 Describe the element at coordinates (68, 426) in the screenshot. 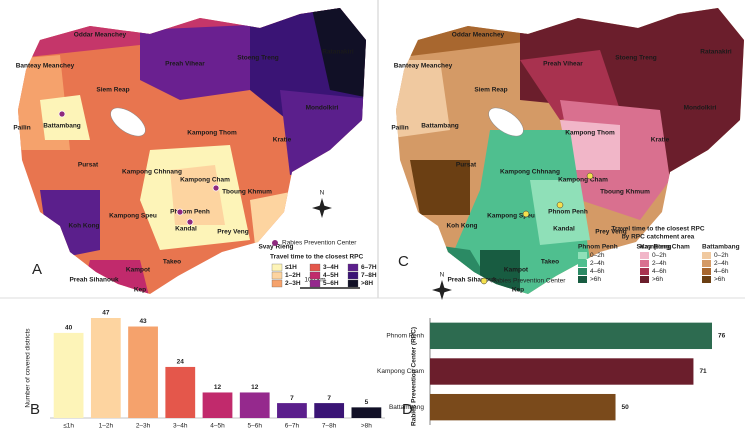

I see `x-tick-label: ≤1h` at that location.